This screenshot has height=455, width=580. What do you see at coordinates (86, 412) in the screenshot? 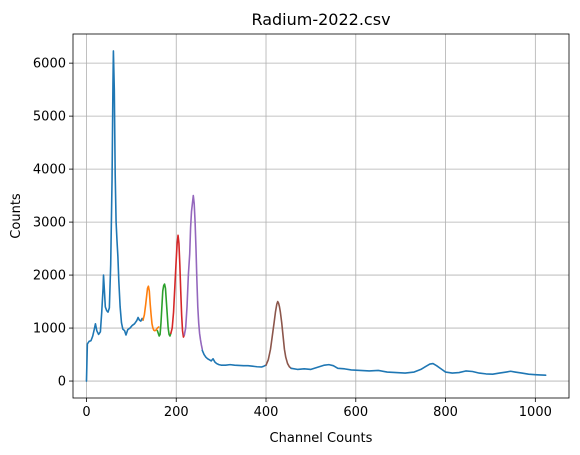
I see `x-tick-label: 0` at bounding box center [86, 412].